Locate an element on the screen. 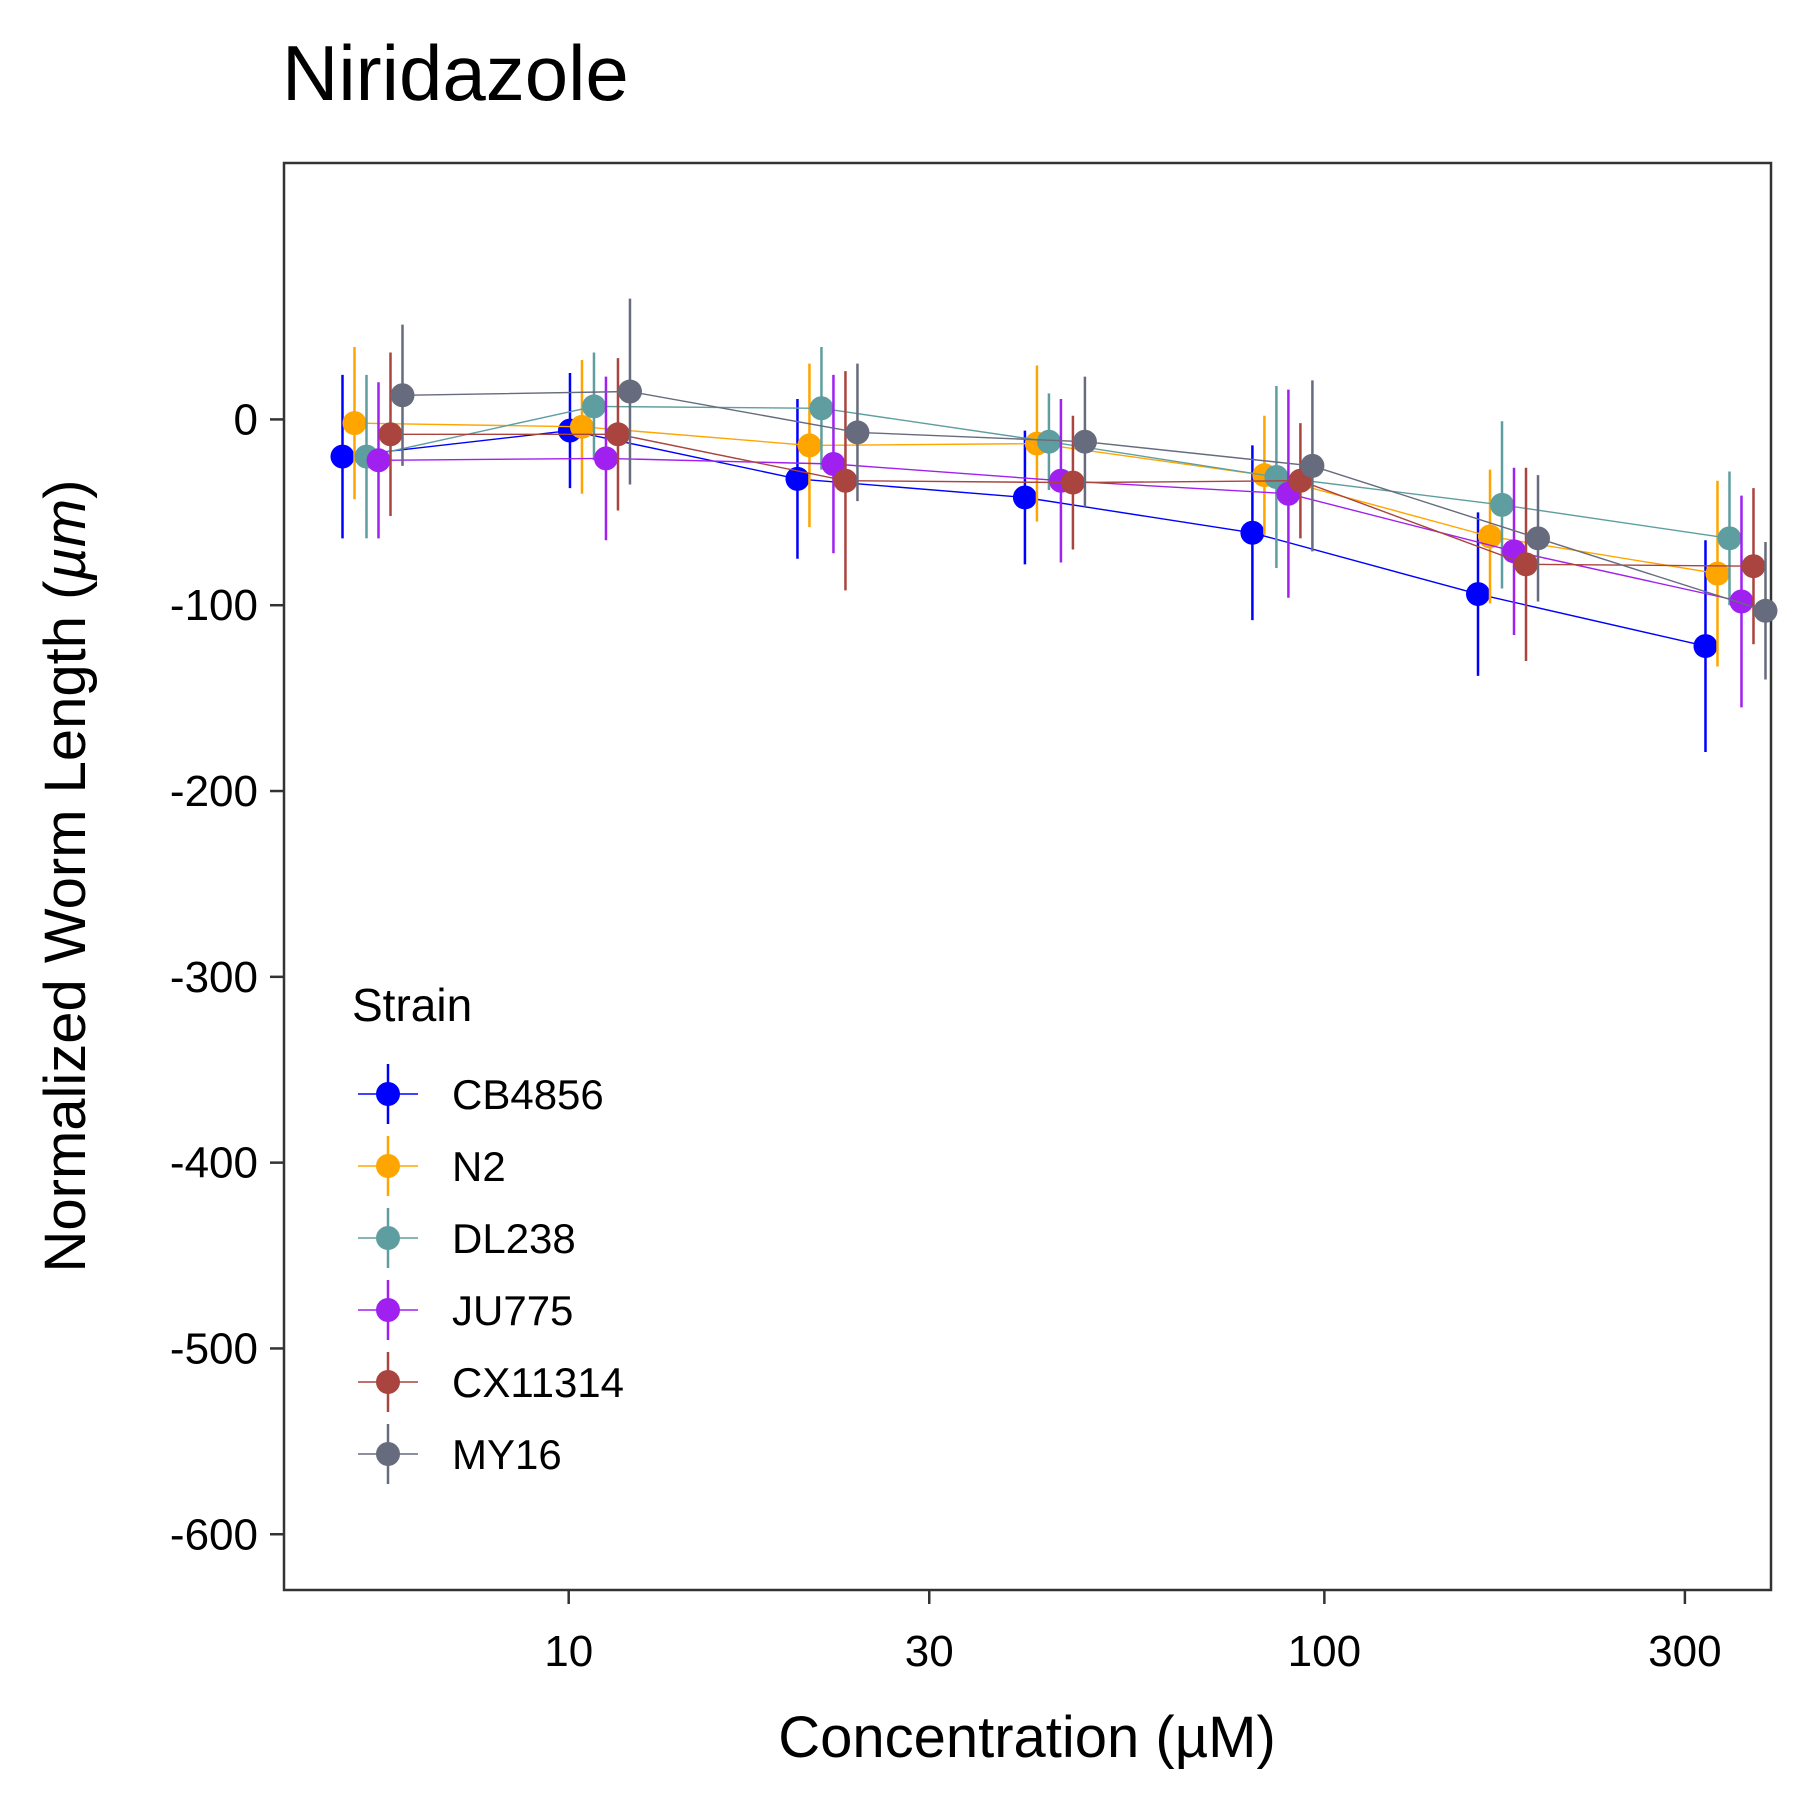 This screenshot has height=1800, width=1800. legend-item-N2: N2 is located at coordinates (432, 1166).